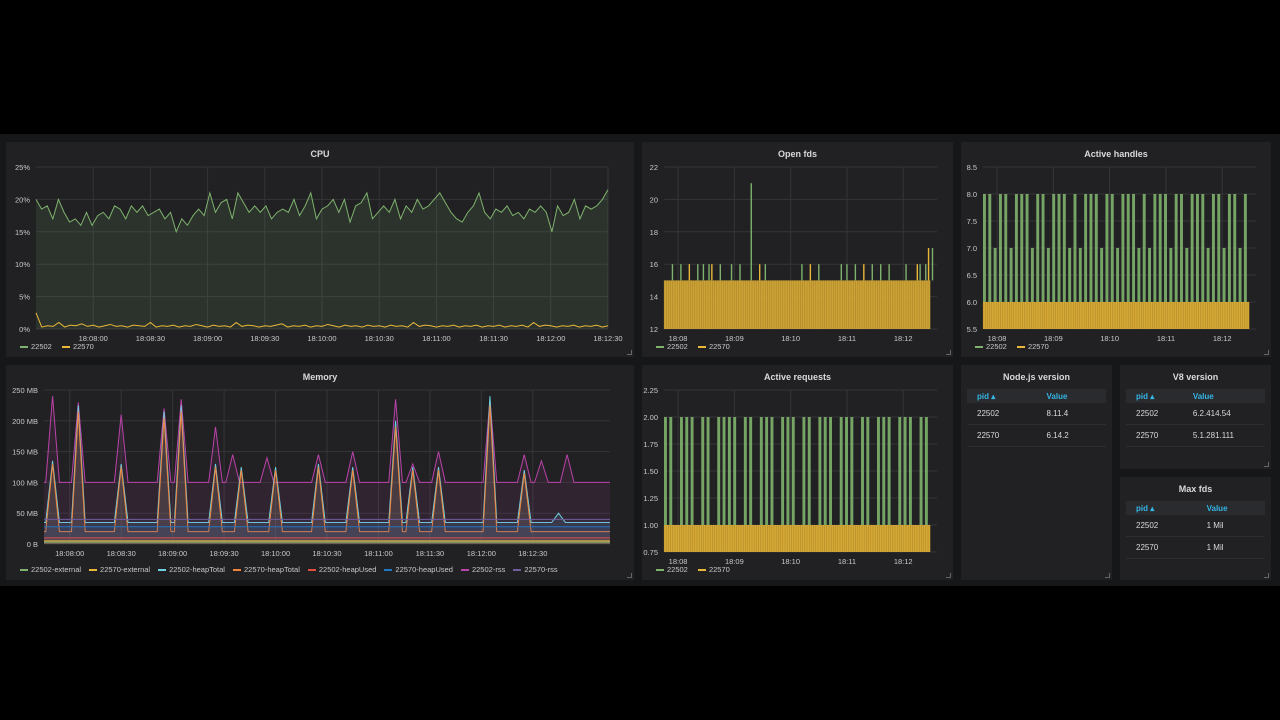  I want to click on panel-title: Node.js version, so click(1036, 377).